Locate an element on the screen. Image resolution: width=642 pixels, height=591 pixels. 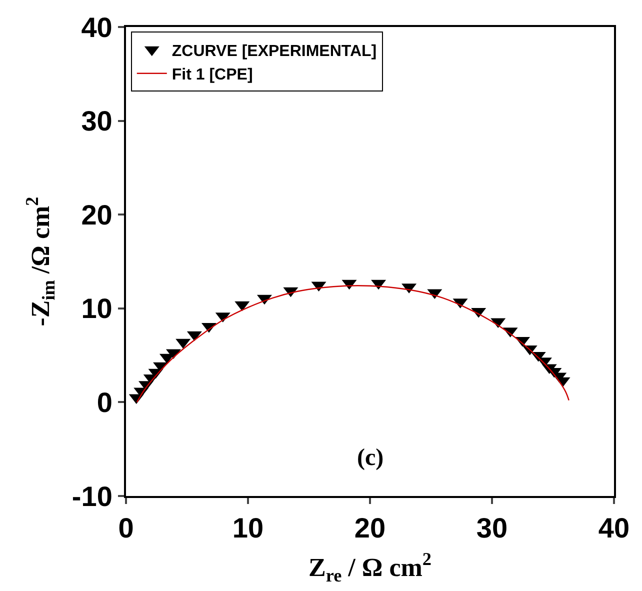
y-tick-label: 10 is located at coordinates (96, 308).